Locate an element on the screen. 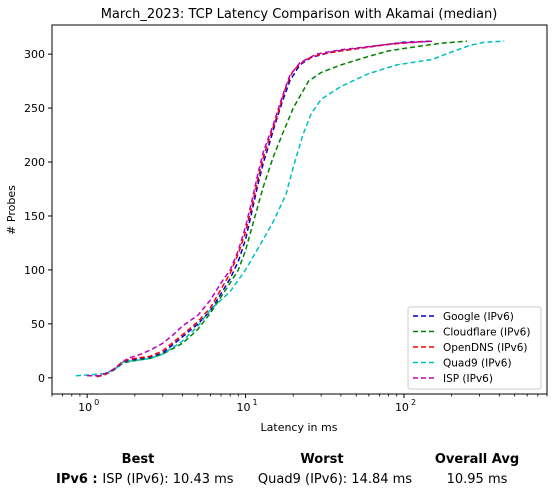 The image size is (555, 494). x-axis-label: Latency in ms is located at coordinates (299, 427).